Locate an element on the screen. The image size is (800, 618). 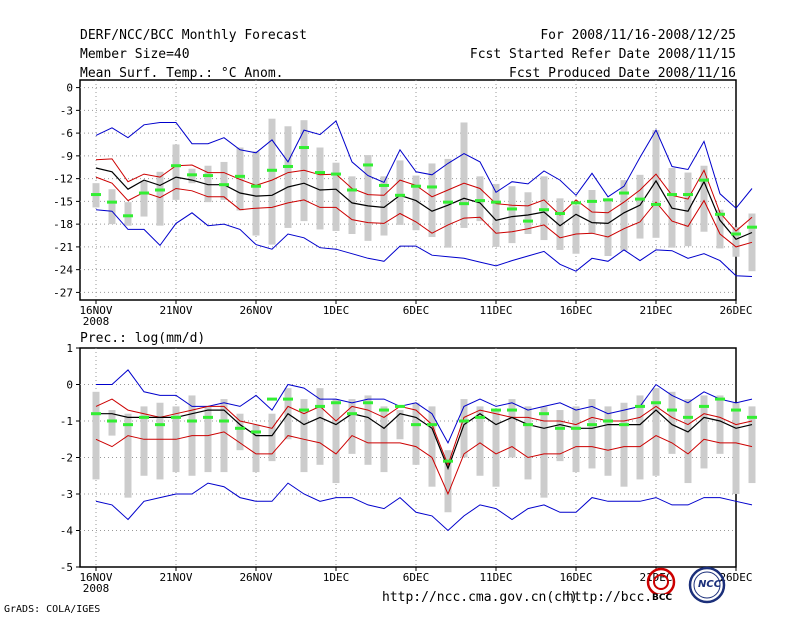
y-tick-label: -1 is located at coordinates (66, 421).